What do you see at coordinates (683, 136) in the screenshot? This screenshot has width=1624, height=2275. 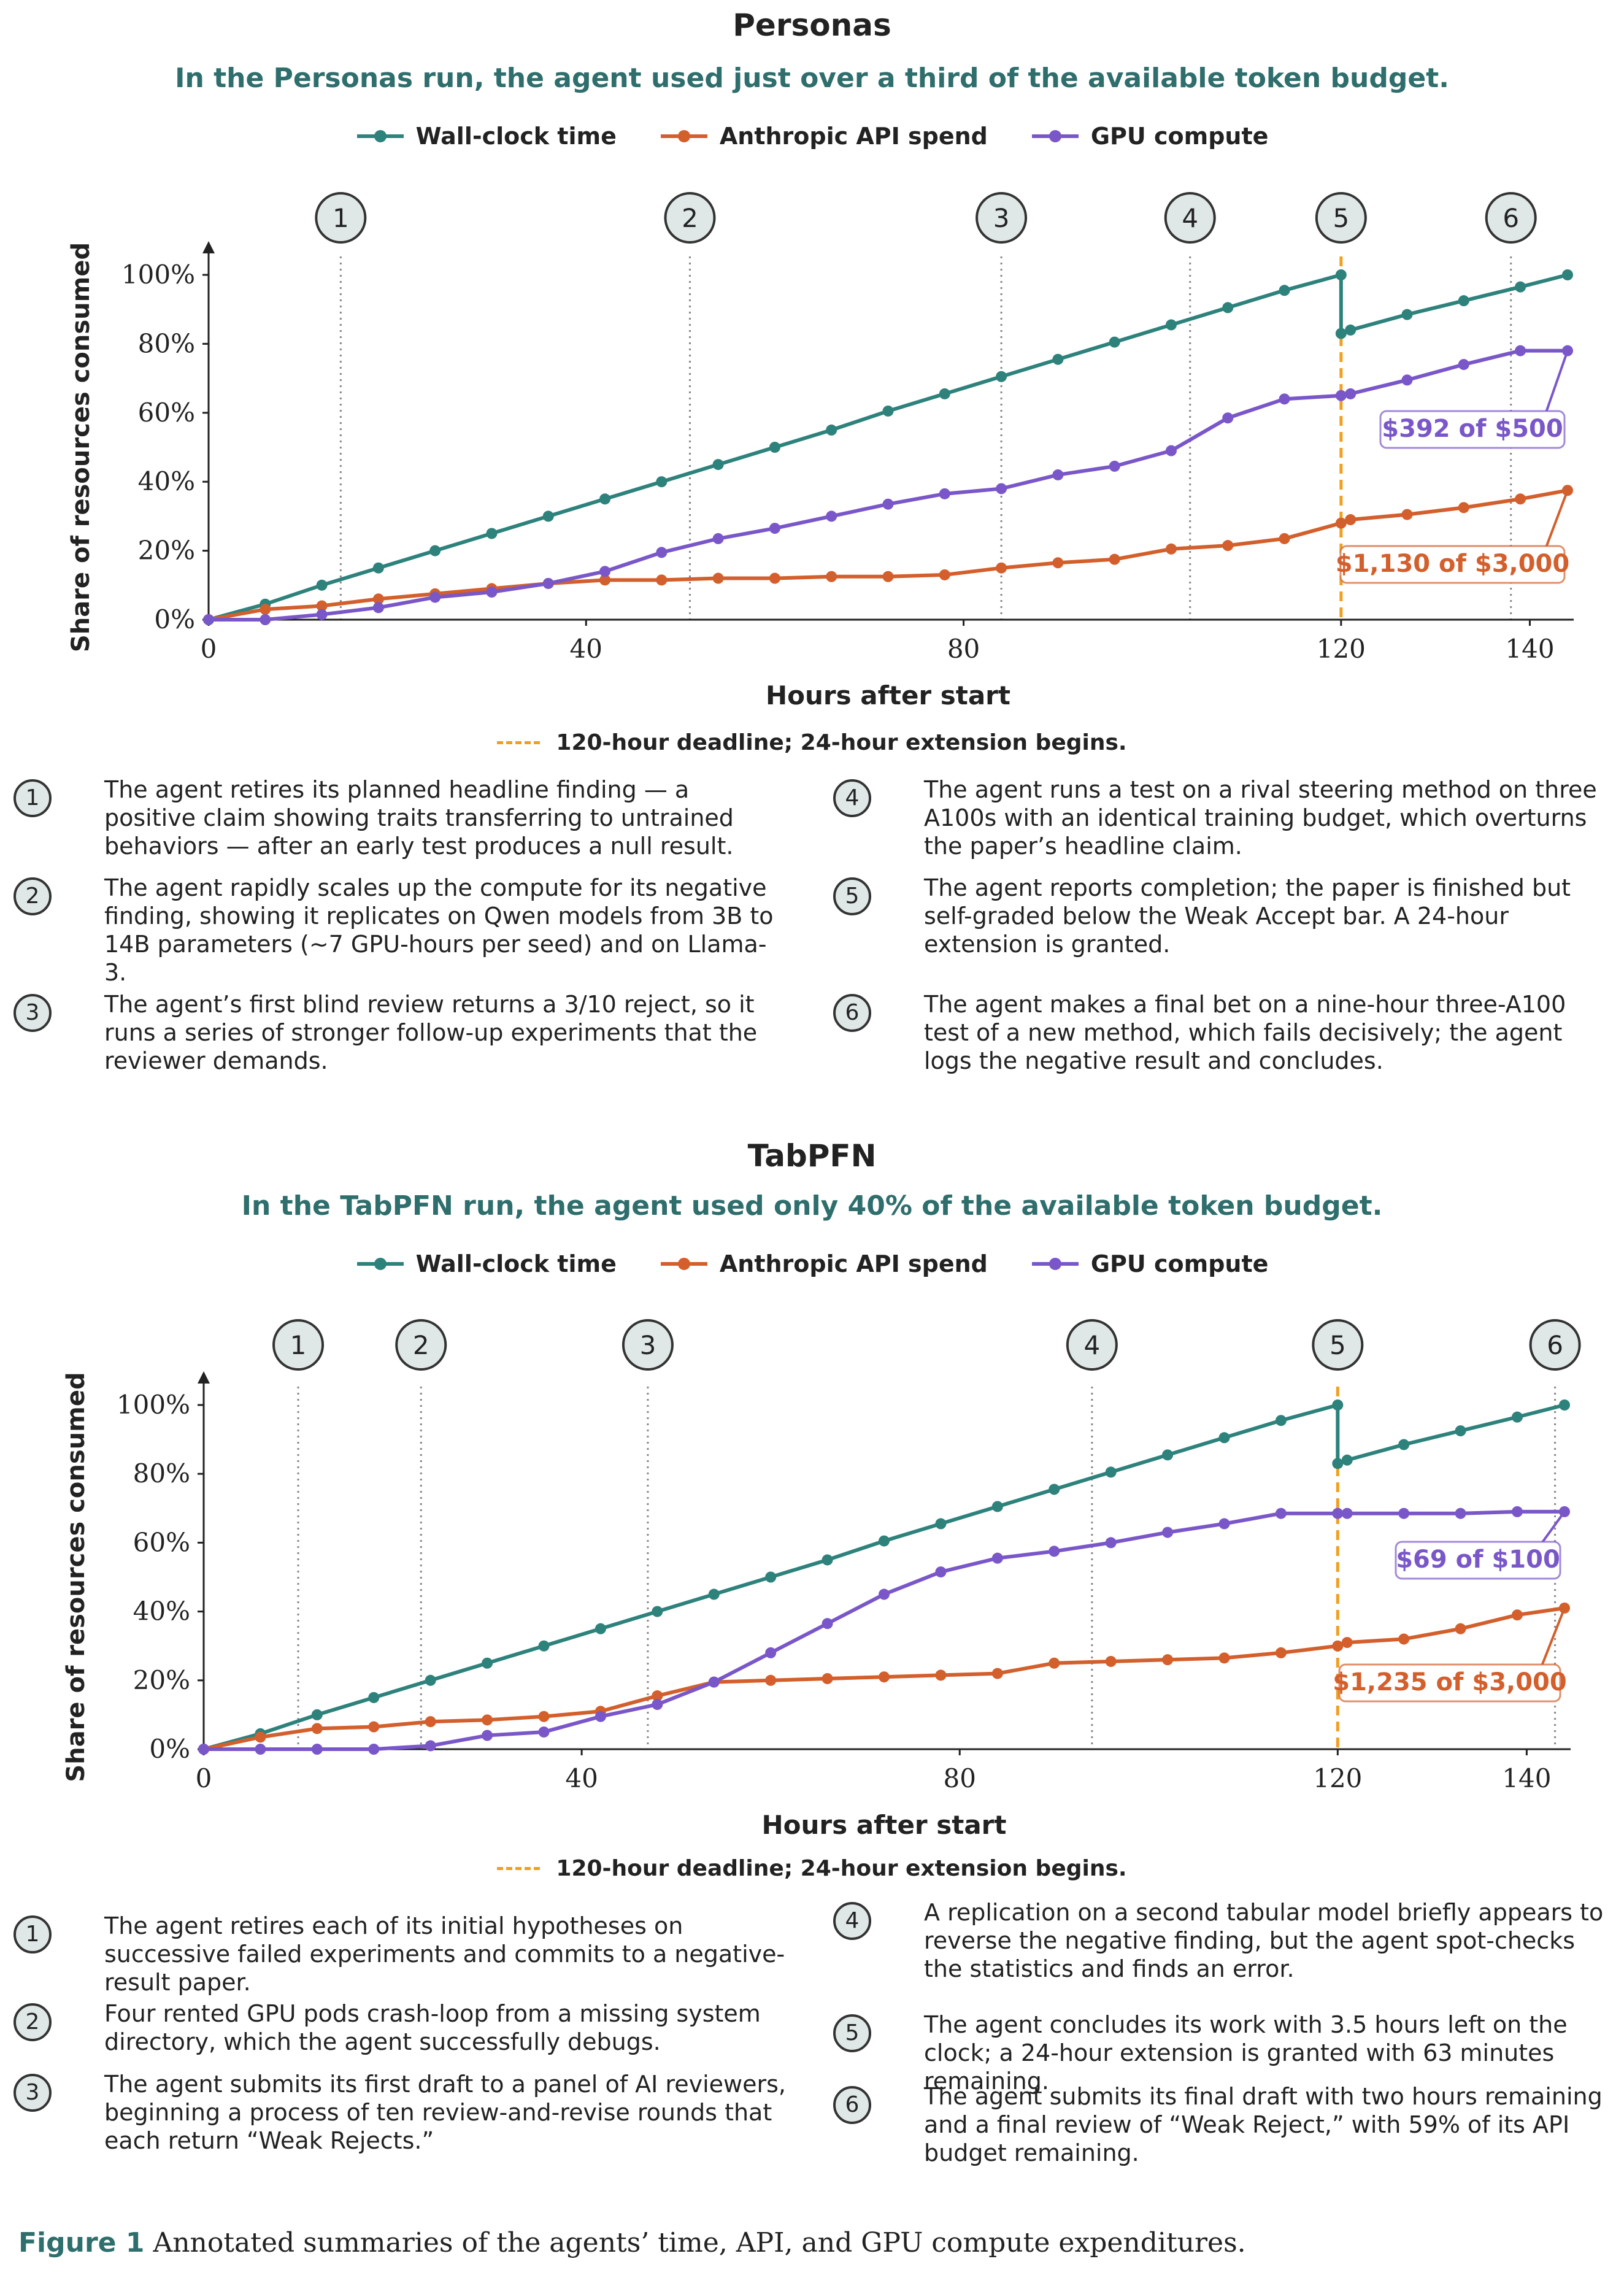 I see `legend-swatch-api` at bounding box center [683, 136].